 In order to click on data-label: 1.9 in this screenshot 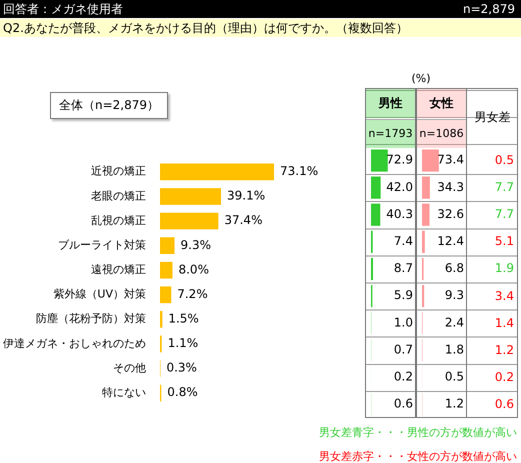, I will do `click(504, 269)`.